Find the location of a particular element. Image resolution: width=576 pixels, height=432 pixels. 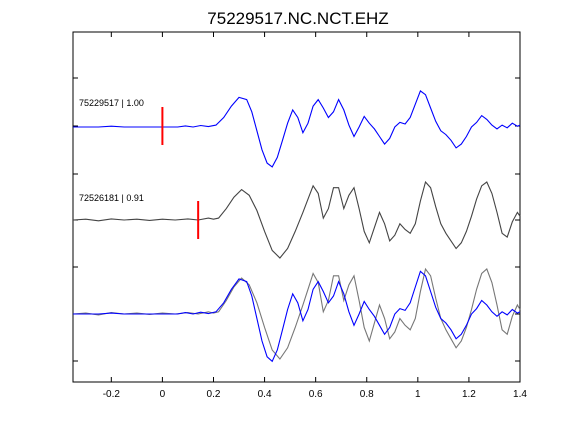

trace-labels: 75229517 | 1.00 72526181 | 0.91 is located at coordinates (111, 150).